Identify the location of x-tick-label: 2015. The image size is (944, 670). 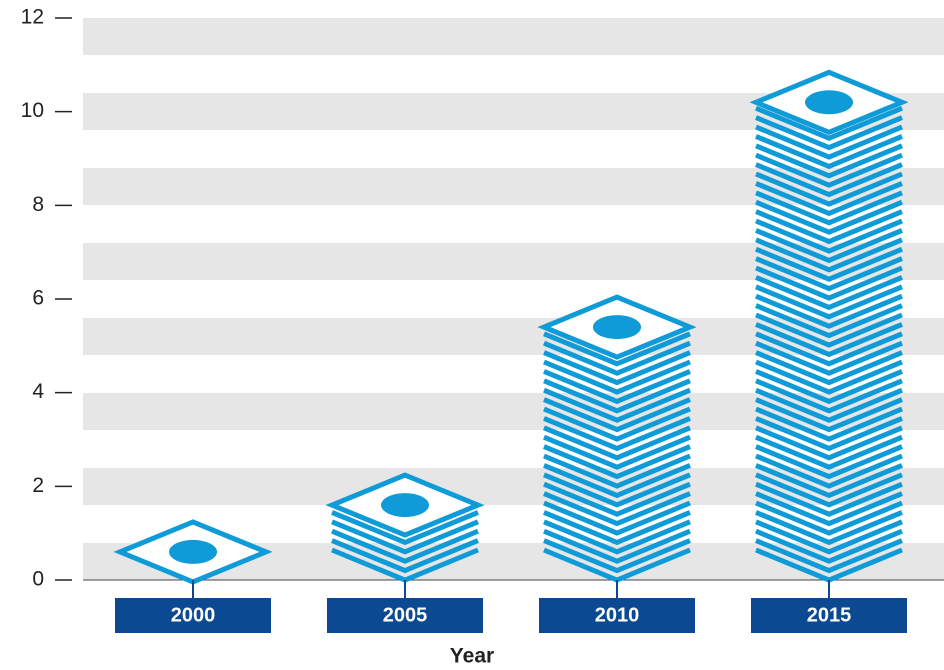
(829, 615).